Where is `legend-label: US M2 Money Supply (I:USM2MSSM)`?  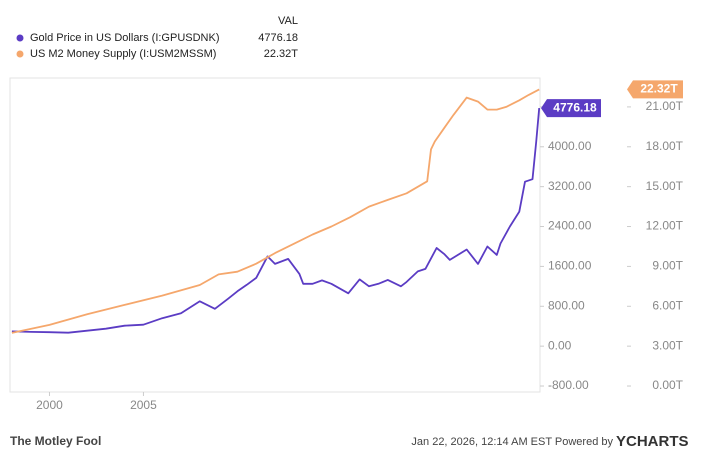 legend-label: US M2 Money Supply (I:USM2MSSM) is located at coordinates (123, 54).